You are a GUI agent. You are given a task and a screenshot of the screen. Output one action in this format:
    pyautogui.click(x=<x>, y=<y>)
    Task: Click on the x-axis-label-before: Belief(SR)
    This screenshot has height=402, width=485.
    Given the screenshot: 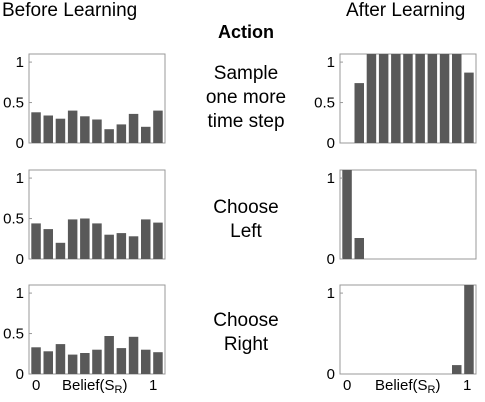 What is the action you would take?
    pyautogui.click(x=94, y=386)
    